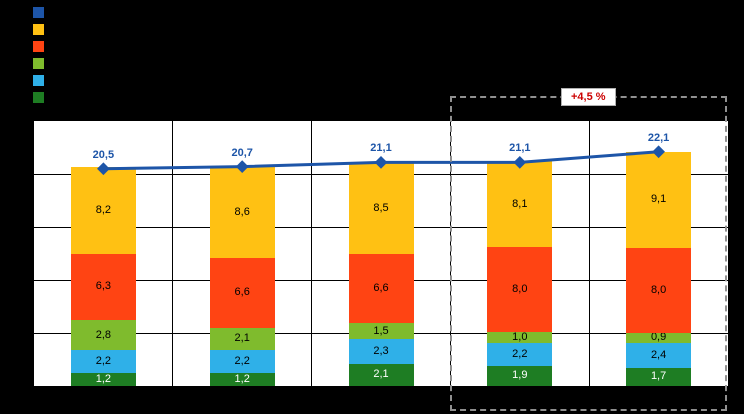  I want to click on bar-segment-yellow-orange: 8,1, so click(520, 204).